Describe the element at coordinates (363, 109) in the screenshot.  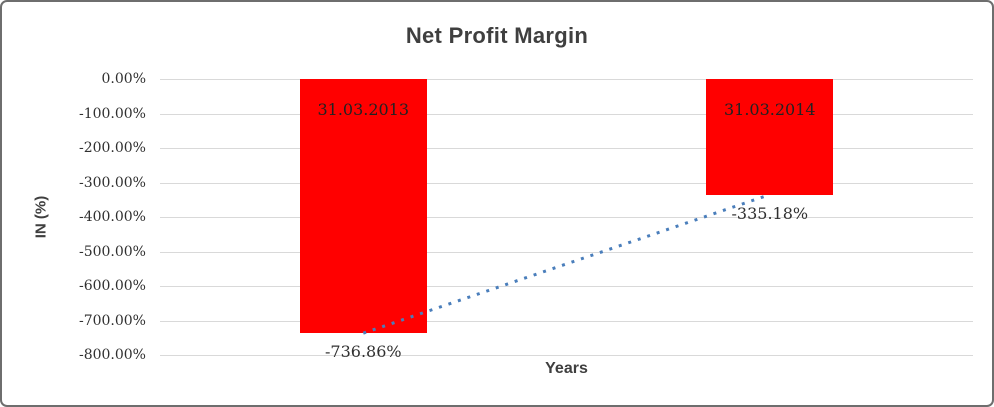
I see `bar-category-label: 31.03.2013` at that location.